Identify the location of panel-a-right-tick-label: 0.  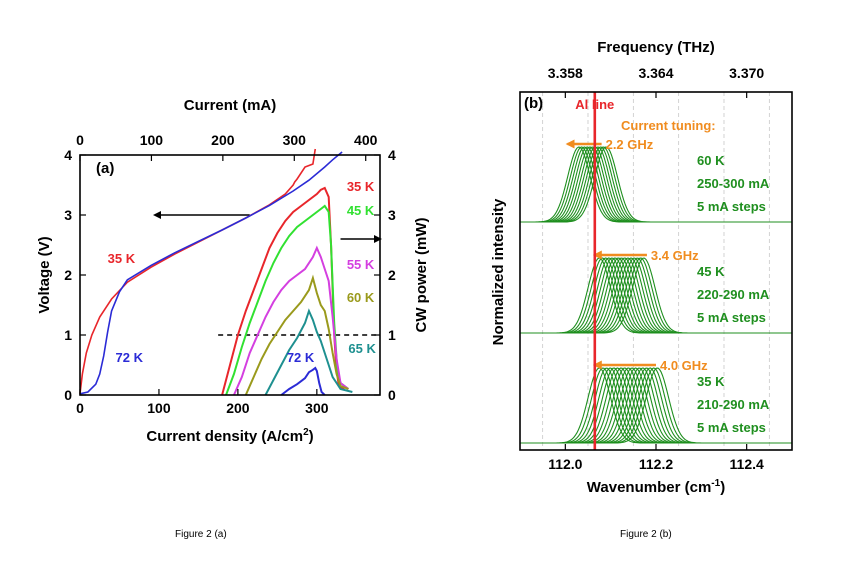
(392, 395).